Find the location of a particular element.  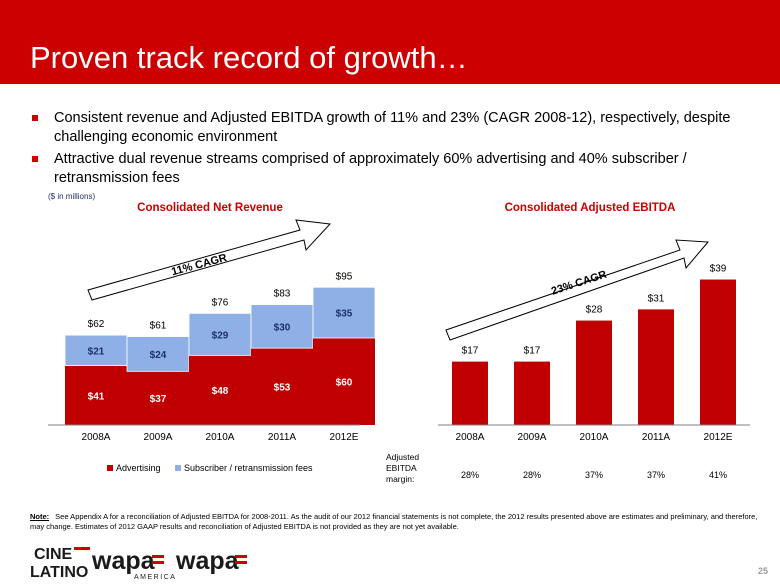

total-value-label: $83 is located at coordinates (282, 294).